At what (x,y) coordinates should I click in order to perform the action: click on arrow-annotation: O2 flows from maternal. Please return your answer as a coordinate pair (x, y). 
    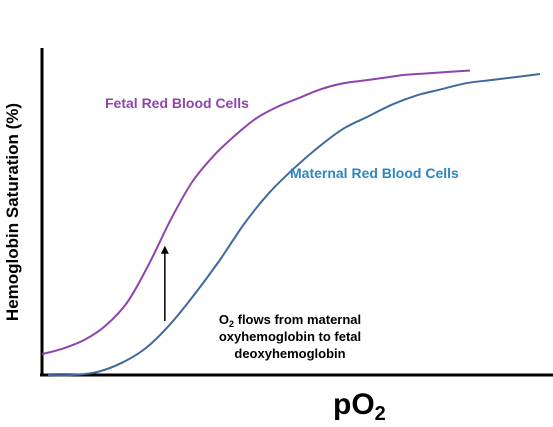
    Looking at the image, I should click on (290, 320).